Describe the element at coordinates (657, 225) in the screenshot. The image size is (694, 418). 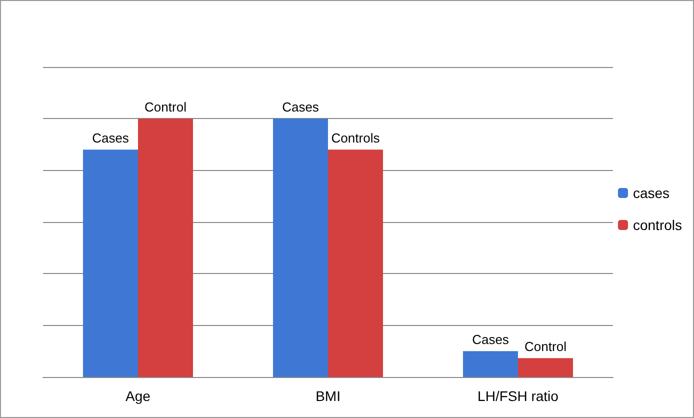
I see `legend-label: controls` at that location.